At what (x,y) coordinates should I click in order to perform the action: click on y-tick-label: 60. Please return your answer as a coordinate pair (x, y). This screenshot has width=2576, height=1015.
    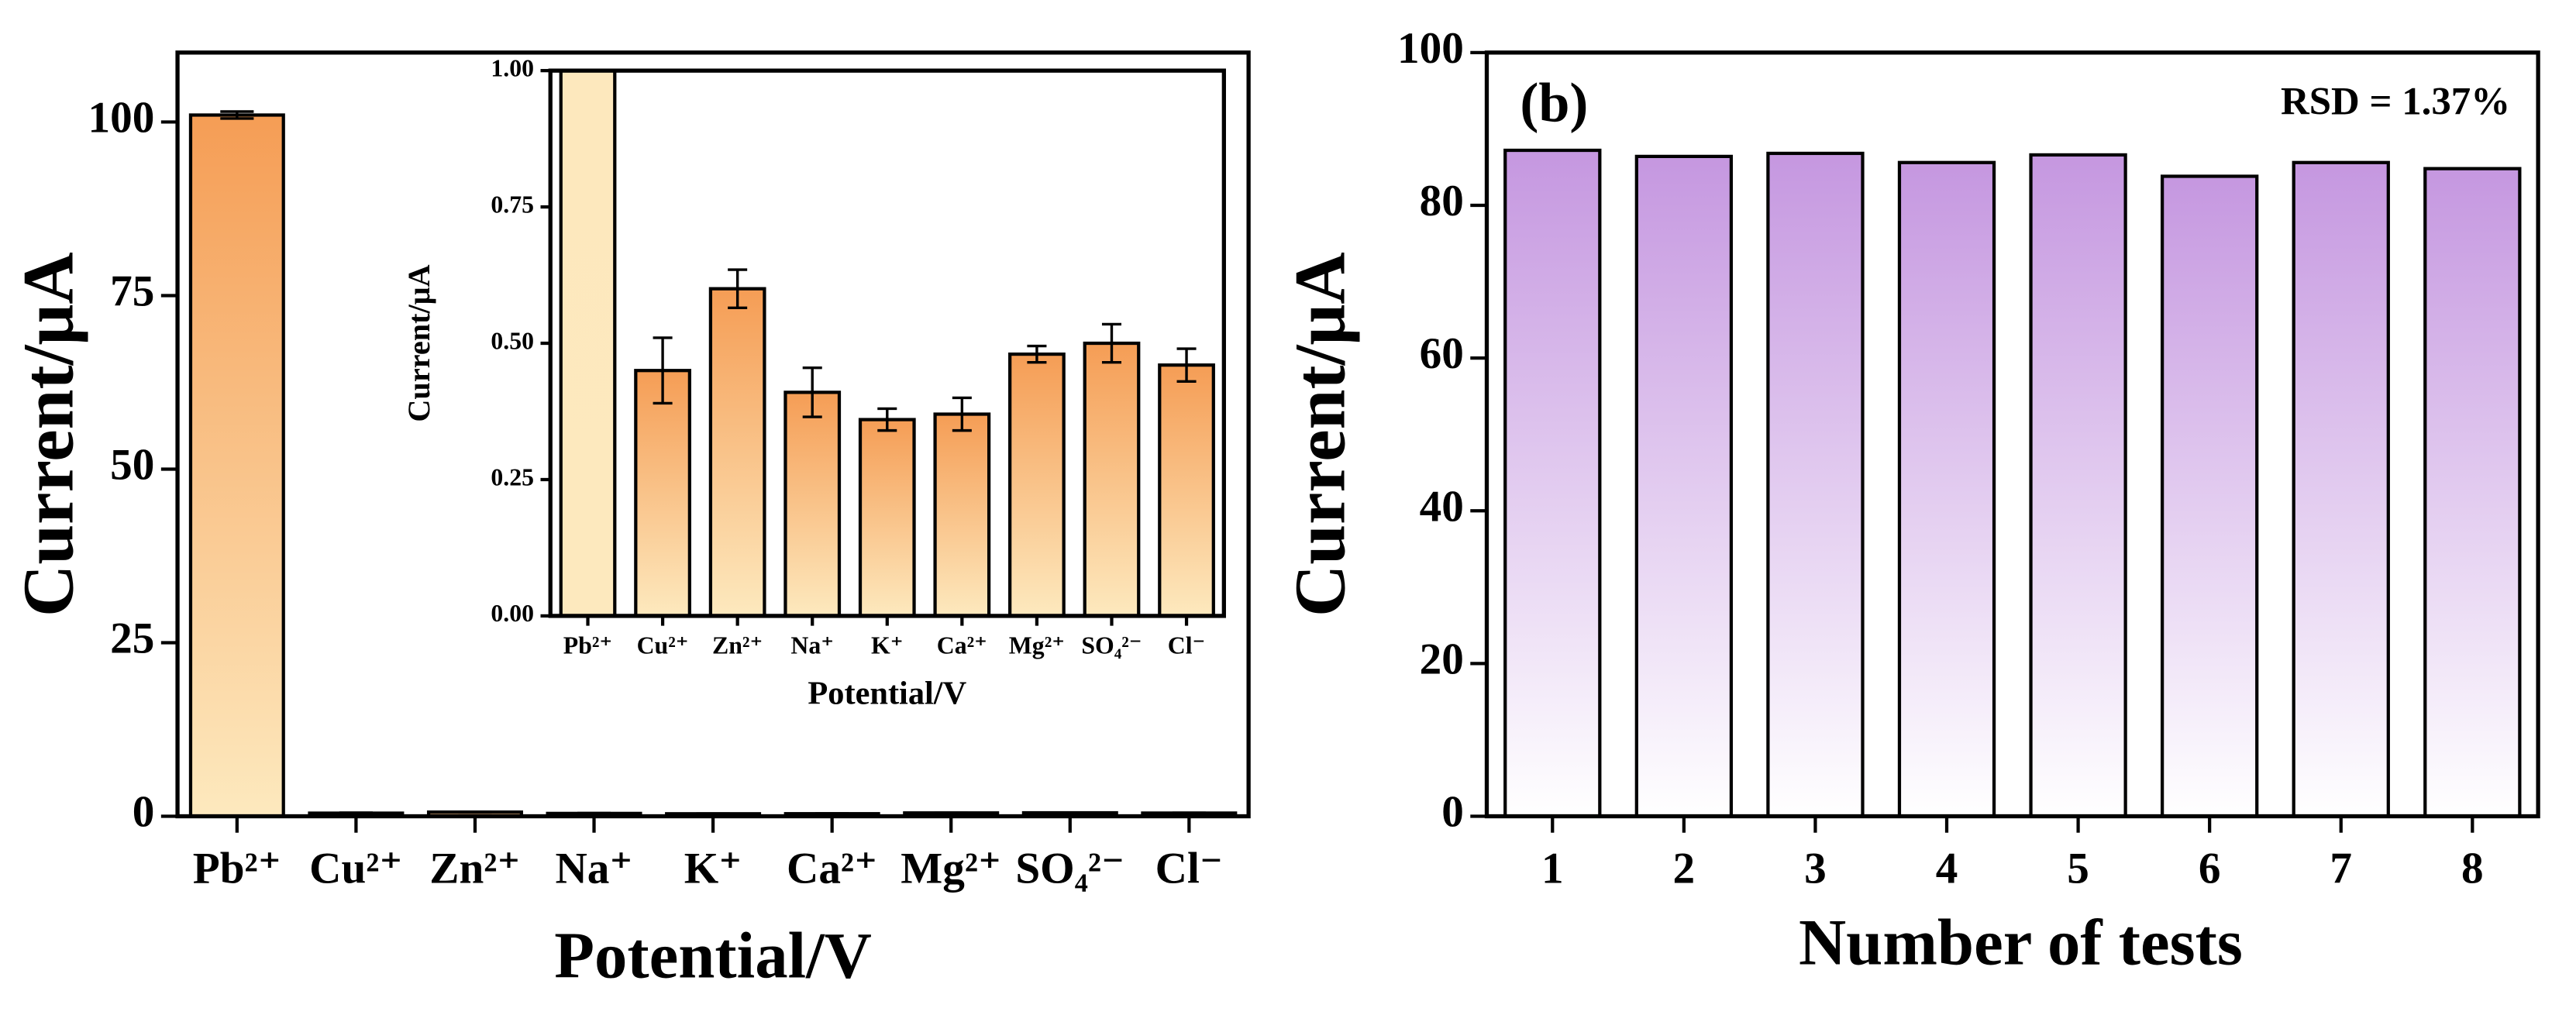
    Looking at the image, I should click on (1442, 353).